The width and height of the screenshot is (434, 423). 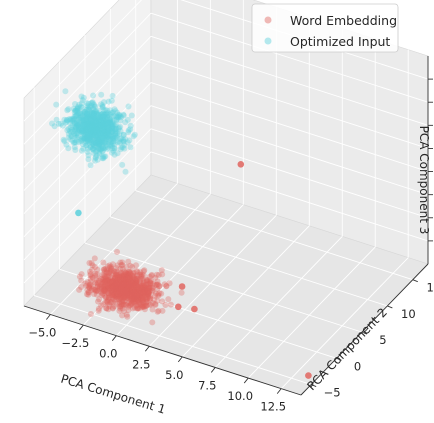 I want to click on y-tick-label: −5, so click(x=332, y=393).